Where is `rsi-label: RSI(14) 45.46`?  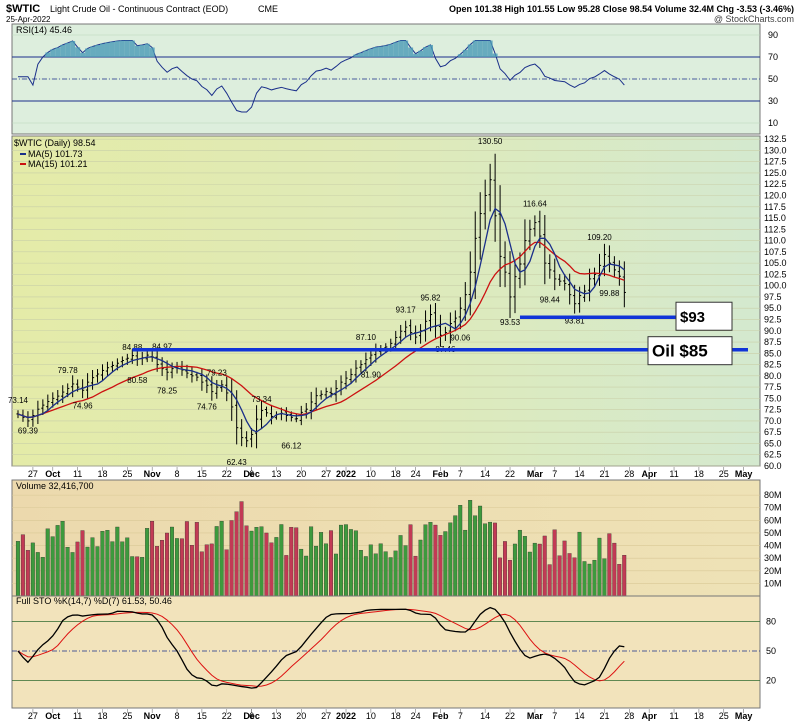
rsi-label: RSI(14) 45.46 is located at coordinates (44, 30).